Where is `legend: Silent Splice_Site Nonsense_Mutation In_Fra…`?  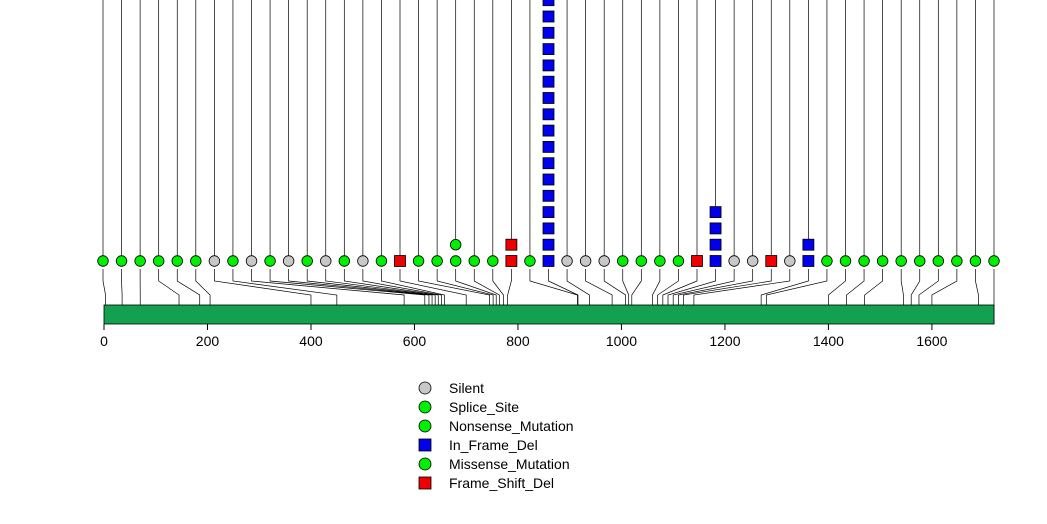 legend: Silent Splice_Site Nonsense_Mutation In_Fra… is located at coordinates (496, 435).